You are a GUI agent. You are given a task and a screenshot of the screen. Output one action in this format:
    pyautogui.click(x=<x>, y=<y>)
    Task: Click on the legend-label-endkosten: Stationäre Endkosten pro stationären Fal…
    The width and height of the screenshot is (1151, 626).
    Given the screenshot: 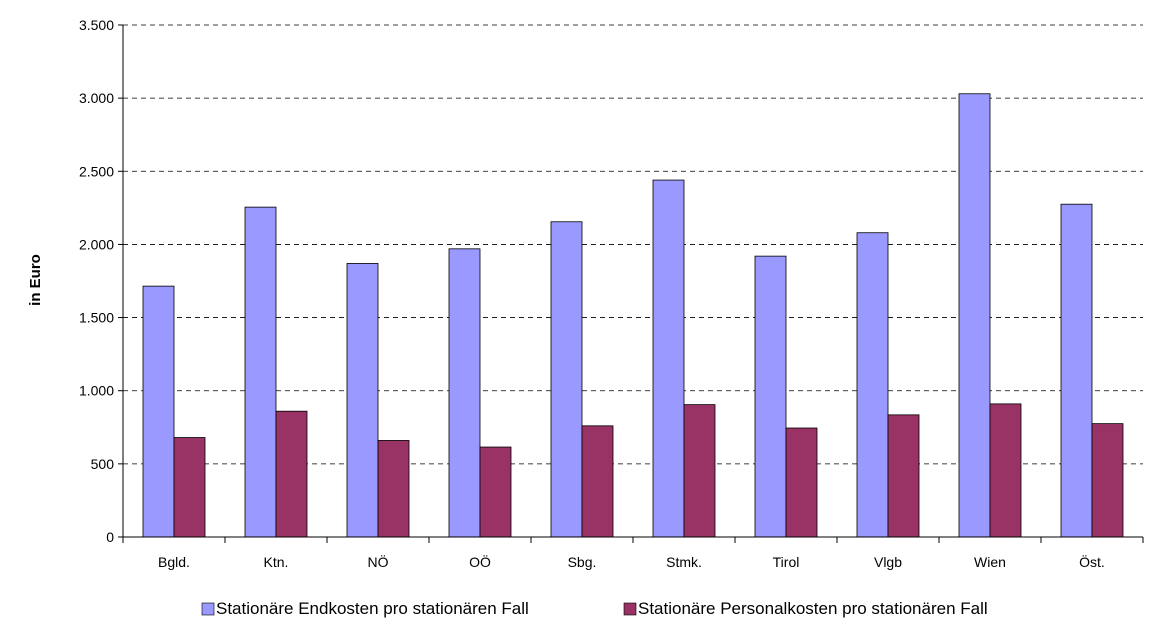 What is the action you would take?
    pyautogui.click(x=372, y=608)
    